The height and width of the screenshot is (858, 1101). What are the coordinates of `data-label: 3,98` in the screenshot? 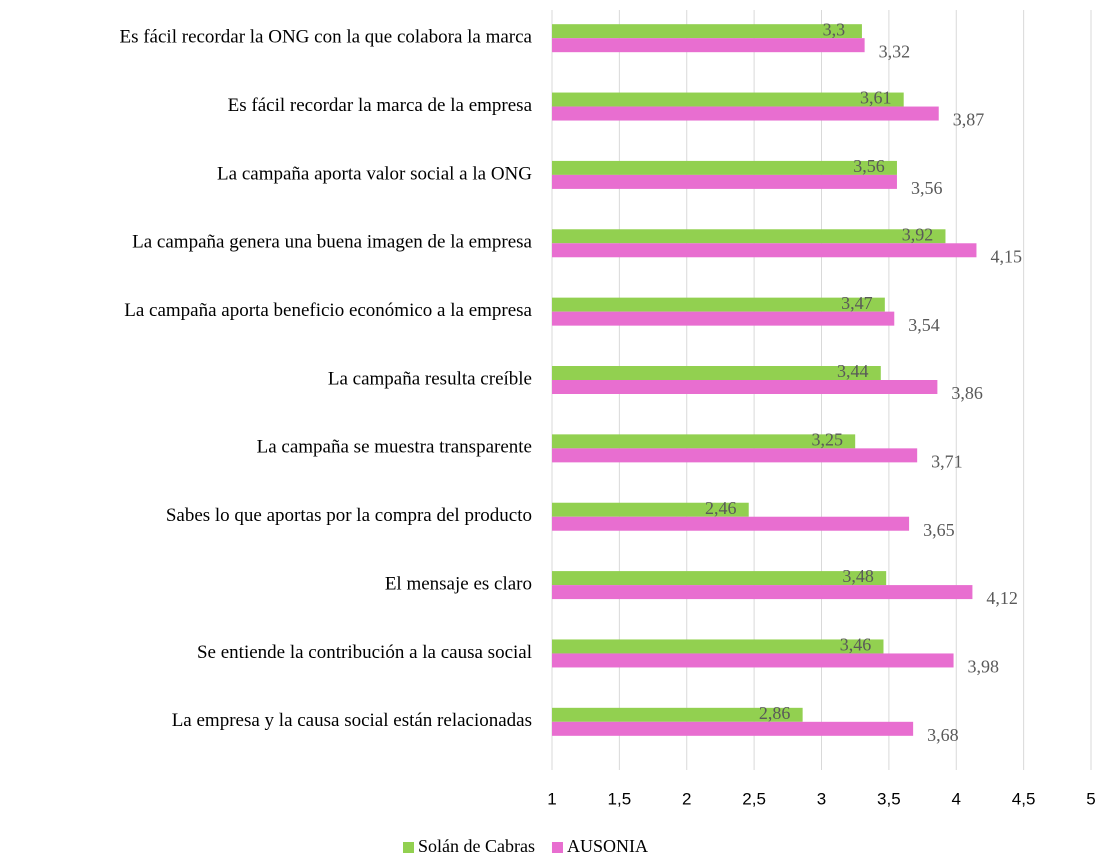 It's located at (984, 667).